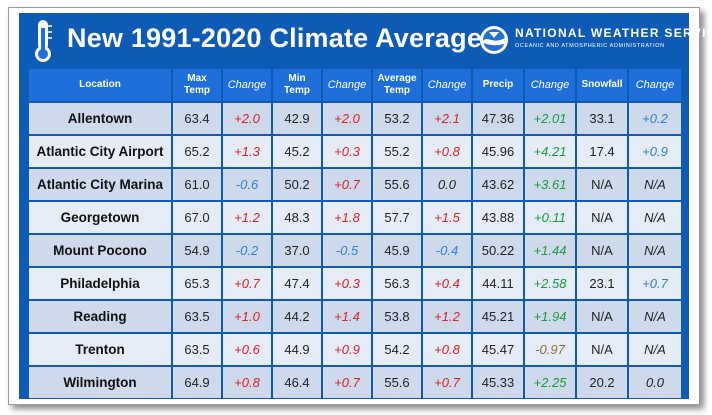 Image resolution: width=712 pixels, height=415 pixels. Describe the element at coordinates (100, 250) in the screenshot. I see `location-cell: Mount Pocono` at that location.